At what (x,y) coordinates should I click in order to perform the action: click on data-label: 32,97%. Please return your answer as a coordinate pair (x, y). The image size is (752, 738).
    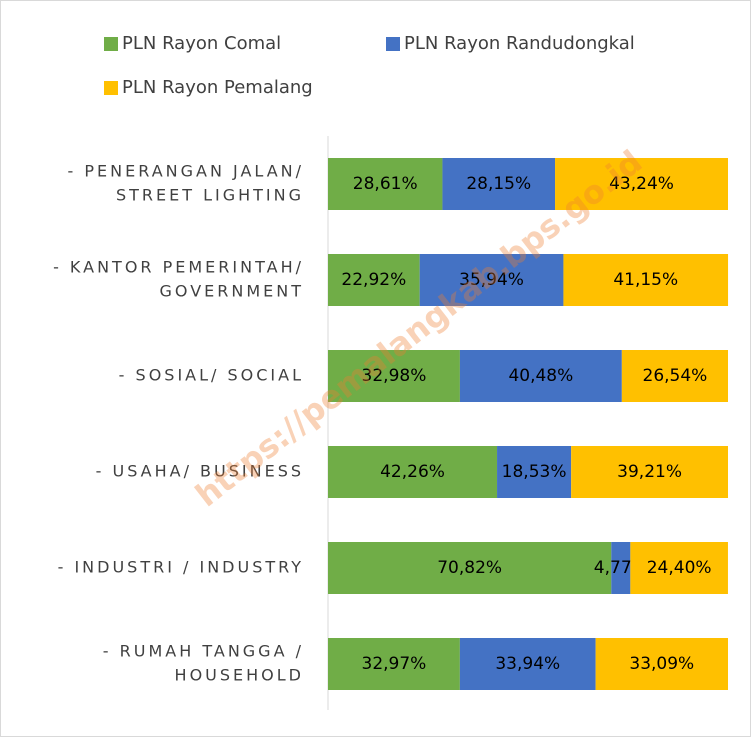
    Looking at the image, I should click on (394, 664).